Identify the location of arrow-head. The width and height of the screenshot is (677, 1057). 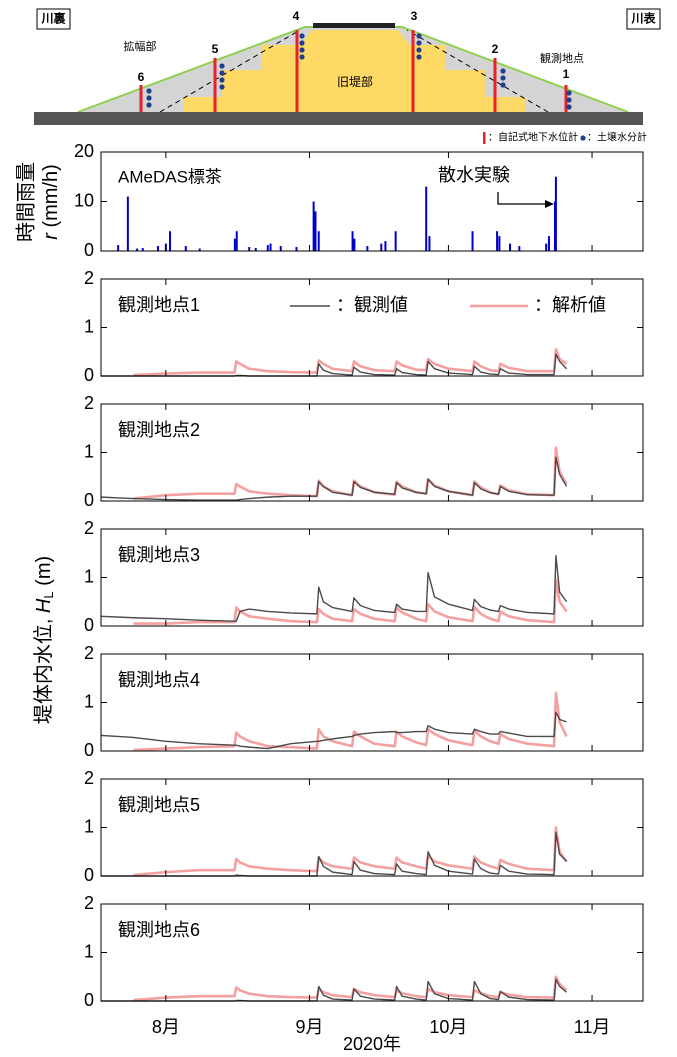
(549, 204).